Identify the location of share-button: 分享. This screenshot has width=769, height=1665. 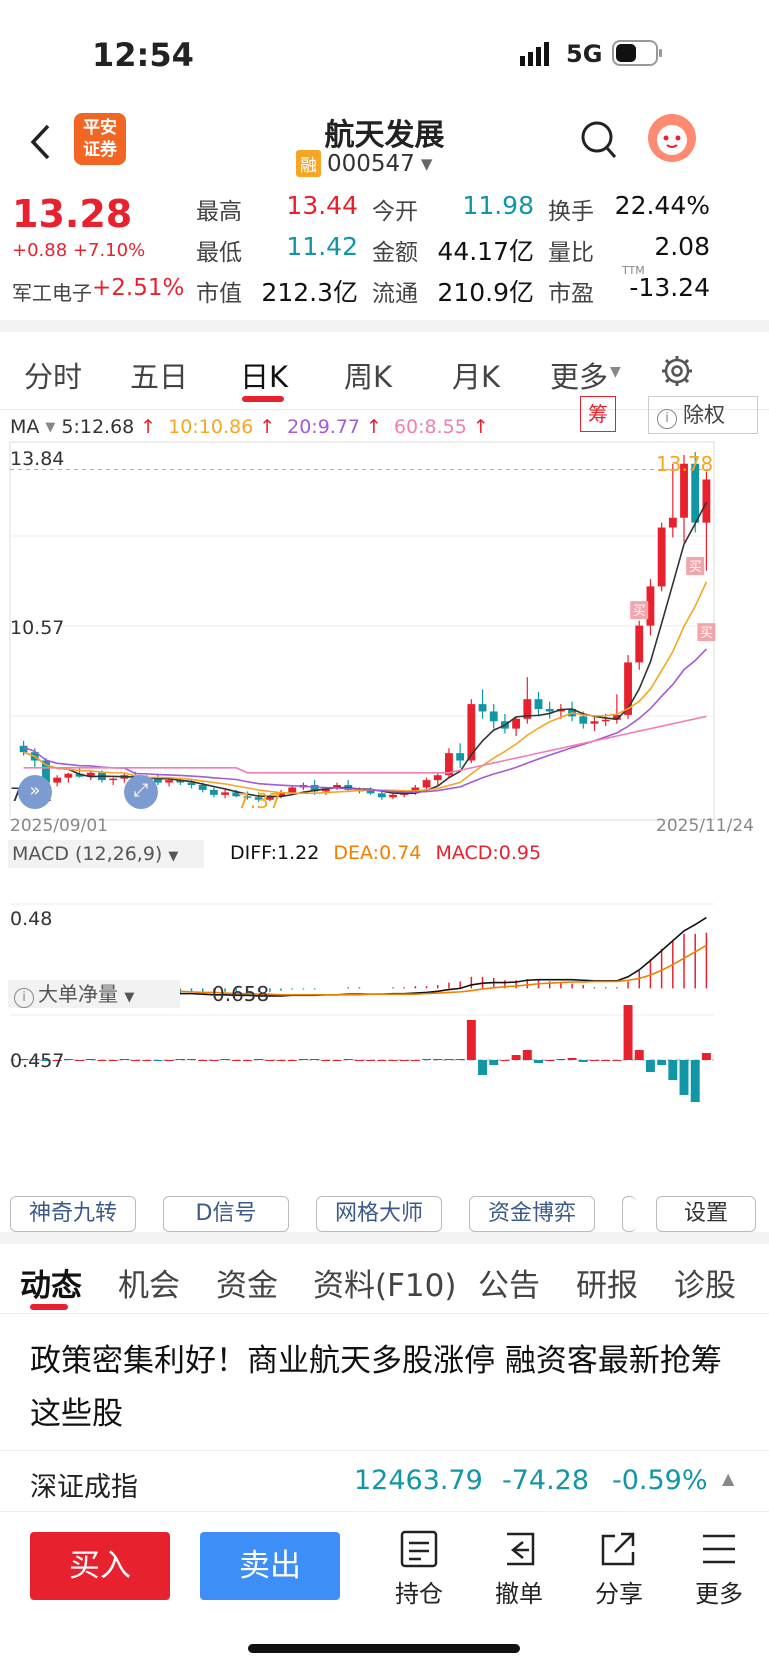
(619, 1569).